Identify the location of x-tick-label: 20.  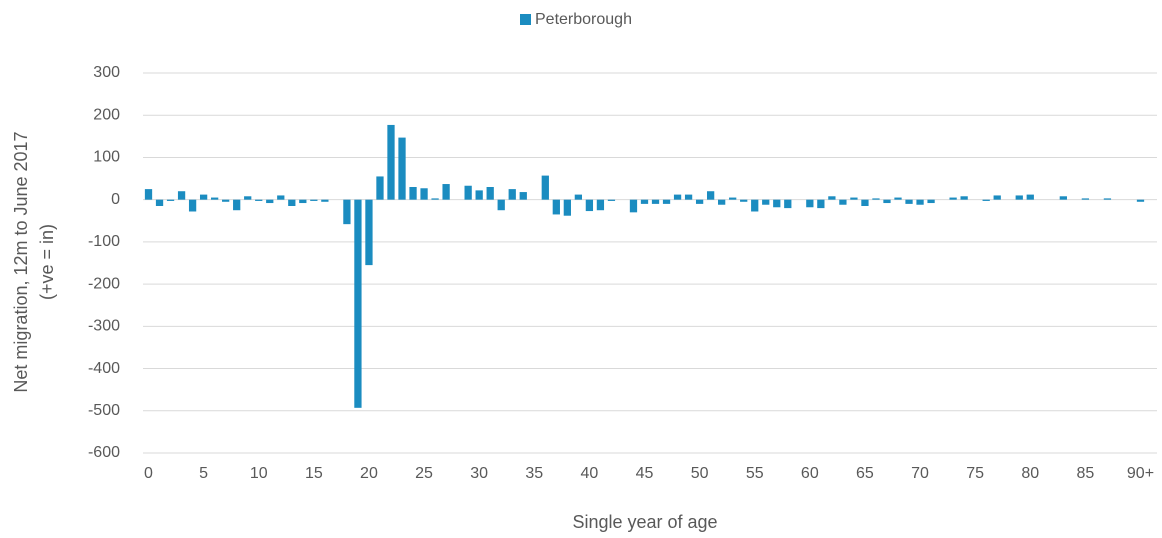
(369, 473).